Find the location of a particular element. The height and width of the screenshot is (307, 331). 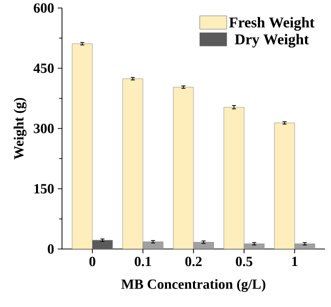

y-tick-label: 300 is located at coordinates (44, 129).